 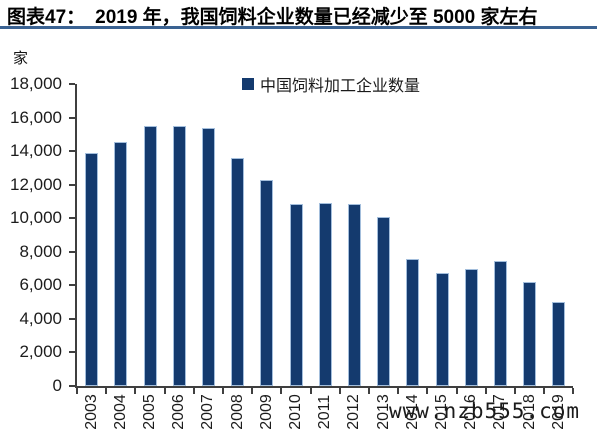 I want to click on y-axis-tick-label: 2,000, so click(x=40, y=352).